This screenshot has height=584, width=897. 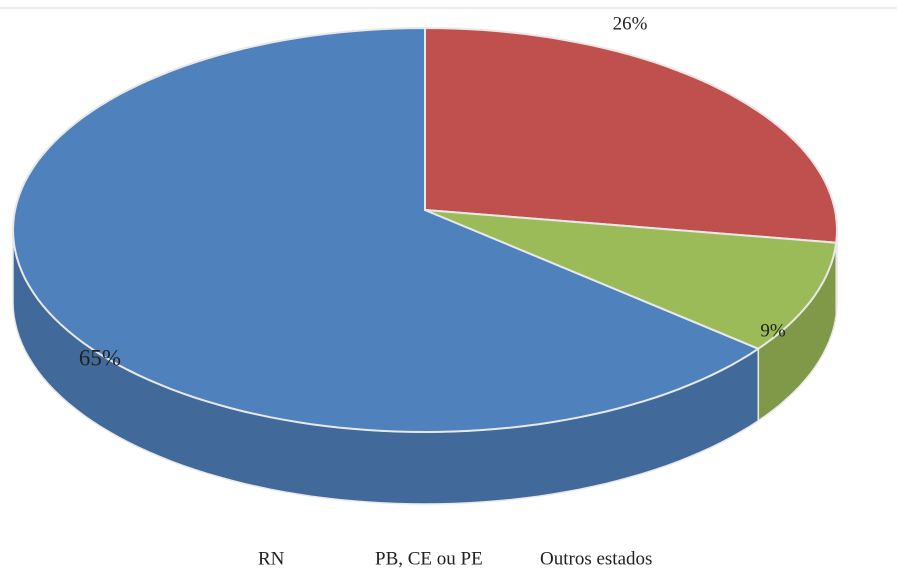 I want to click on legend-entry: Outros estados, so click(x=596, y=558).